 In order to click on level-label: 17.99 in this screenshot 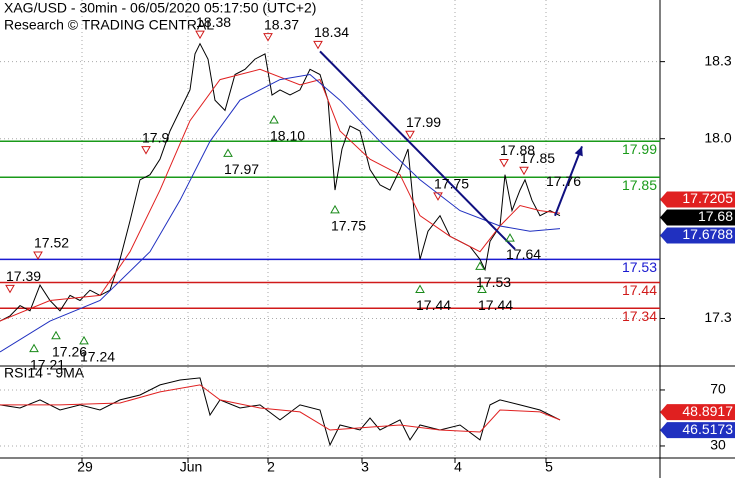, I will do `click(639, 149)`.